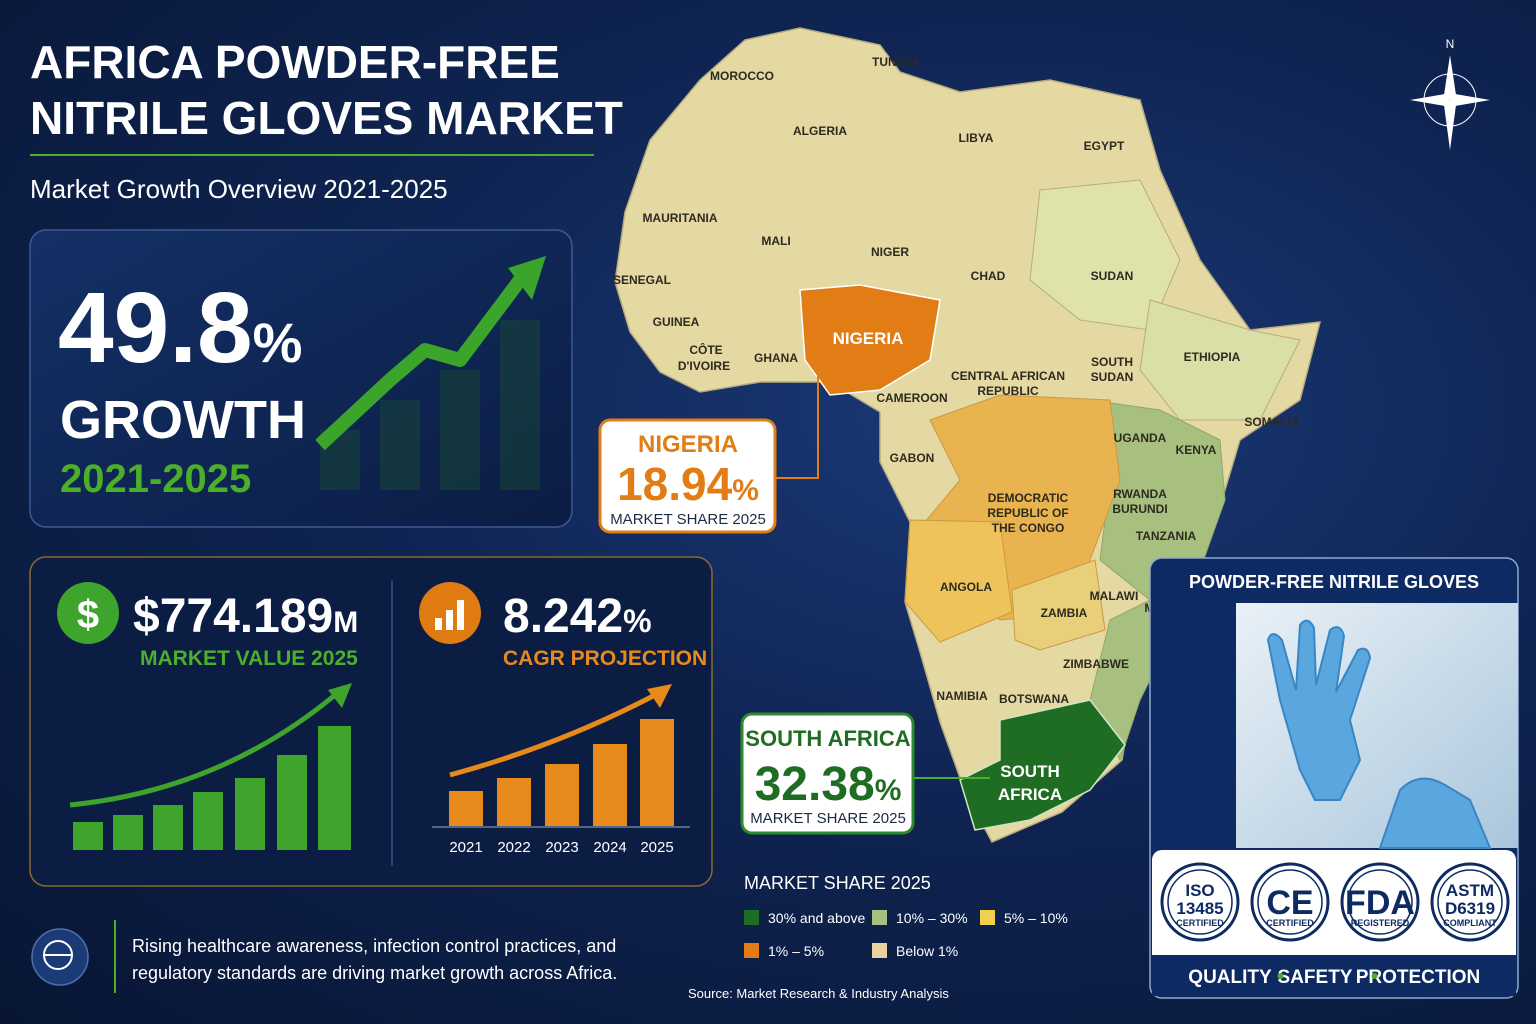 The height and width of the screenshot is (1024, 1536). Describe the element at coordinates (326, 118) in the screenshot. I see `title-line: NITRILE GLOVES MARKET` at that location.